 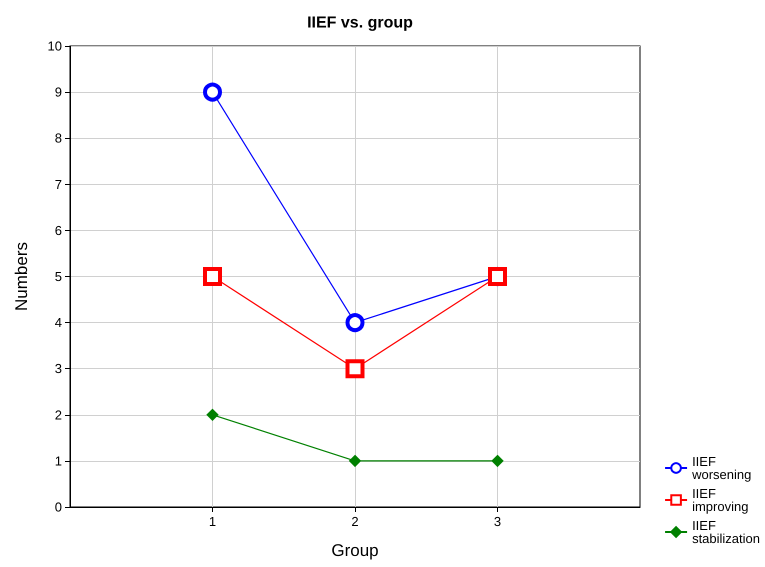 What do you see at coordinates (58, 92) in the screenshot?
I see `y-tick-label: 9` at bounding box center [58, 92].